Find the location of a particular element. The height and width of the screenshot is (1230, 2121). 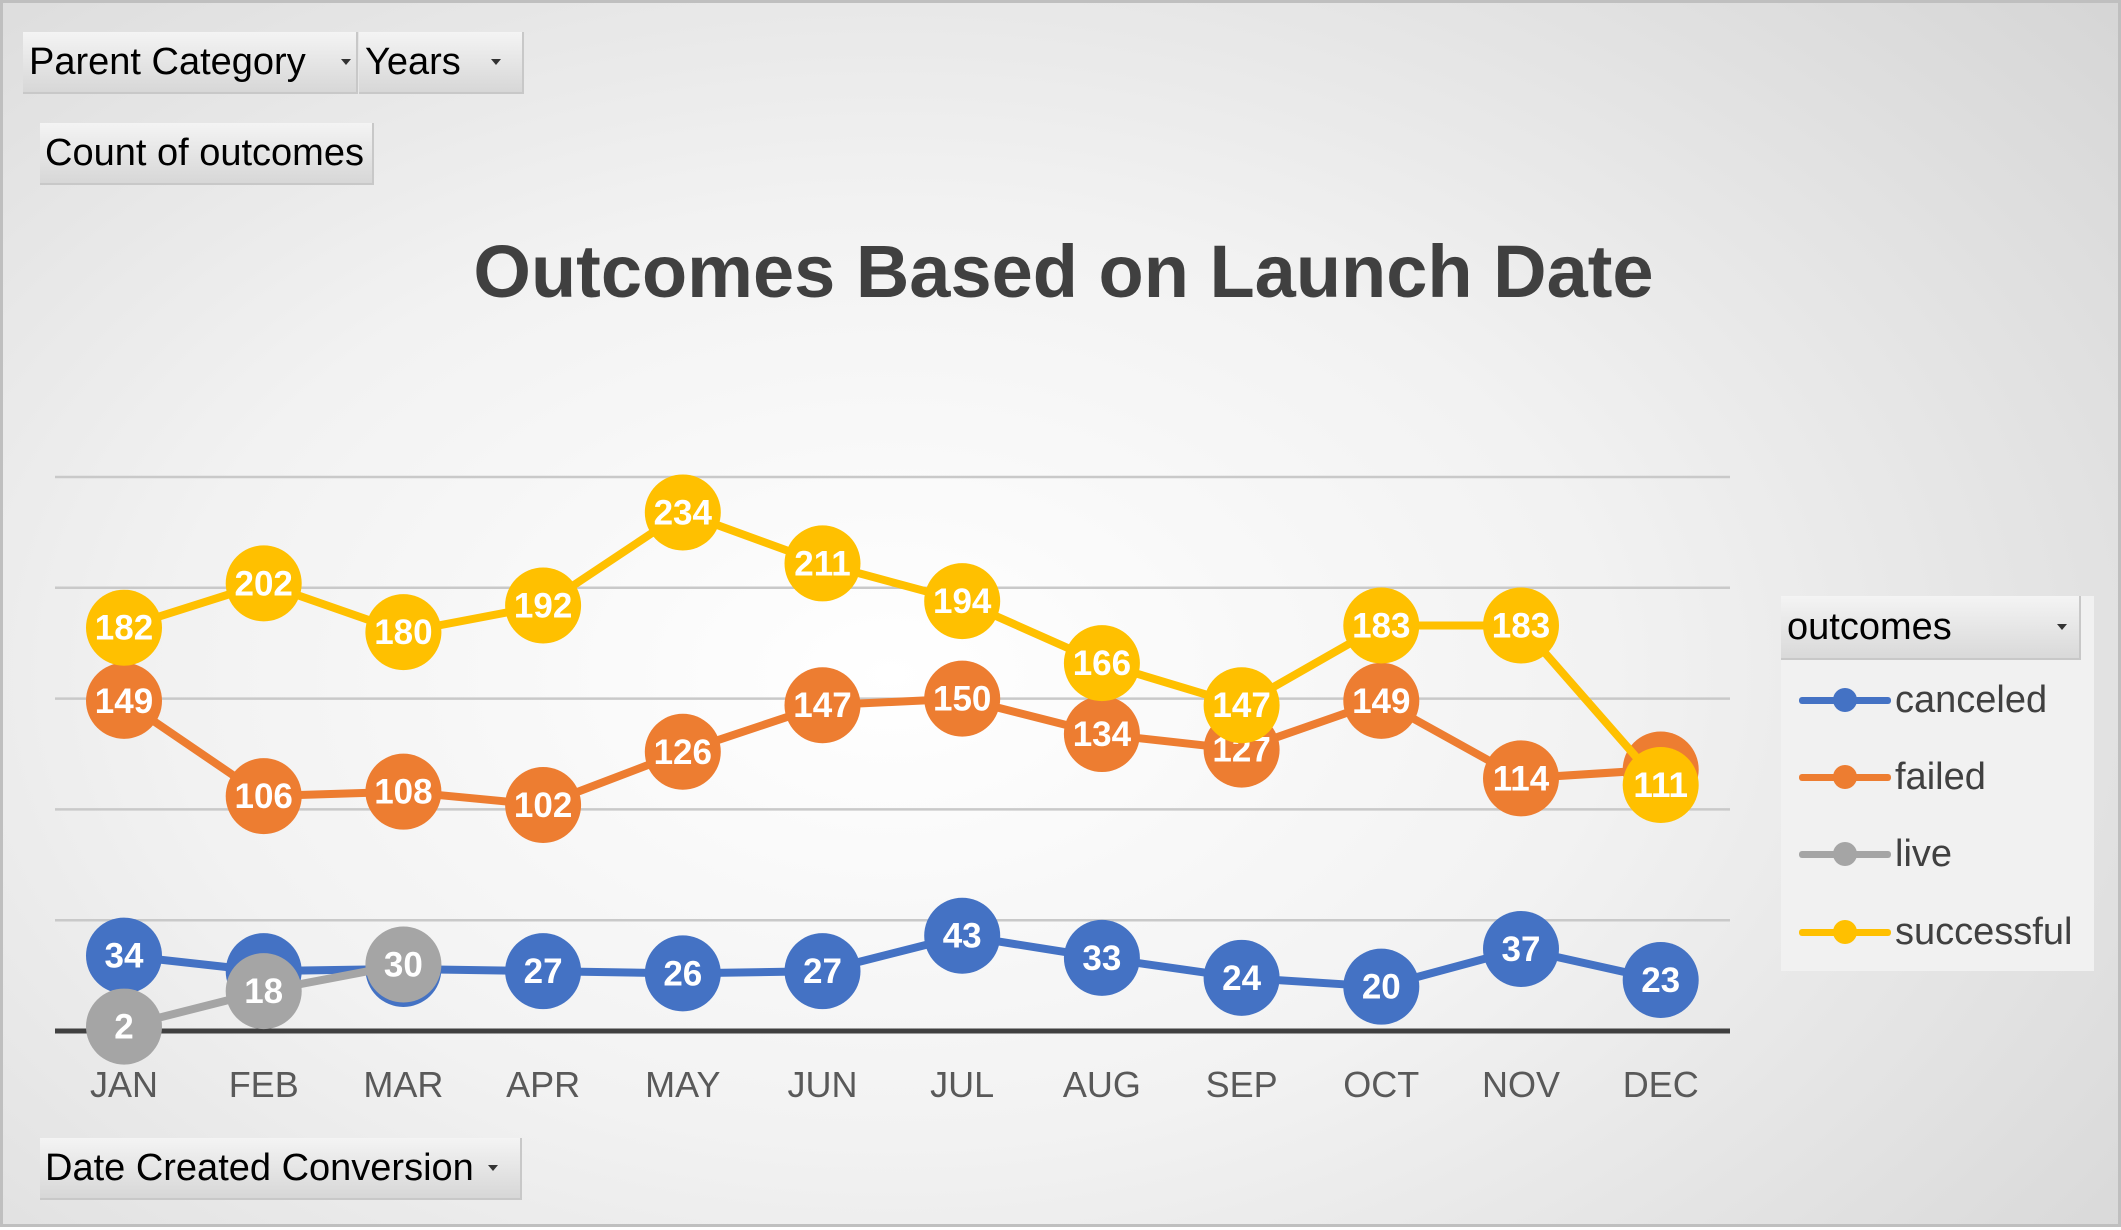

legend-item-live: live is located at coordinates (1940, 854).